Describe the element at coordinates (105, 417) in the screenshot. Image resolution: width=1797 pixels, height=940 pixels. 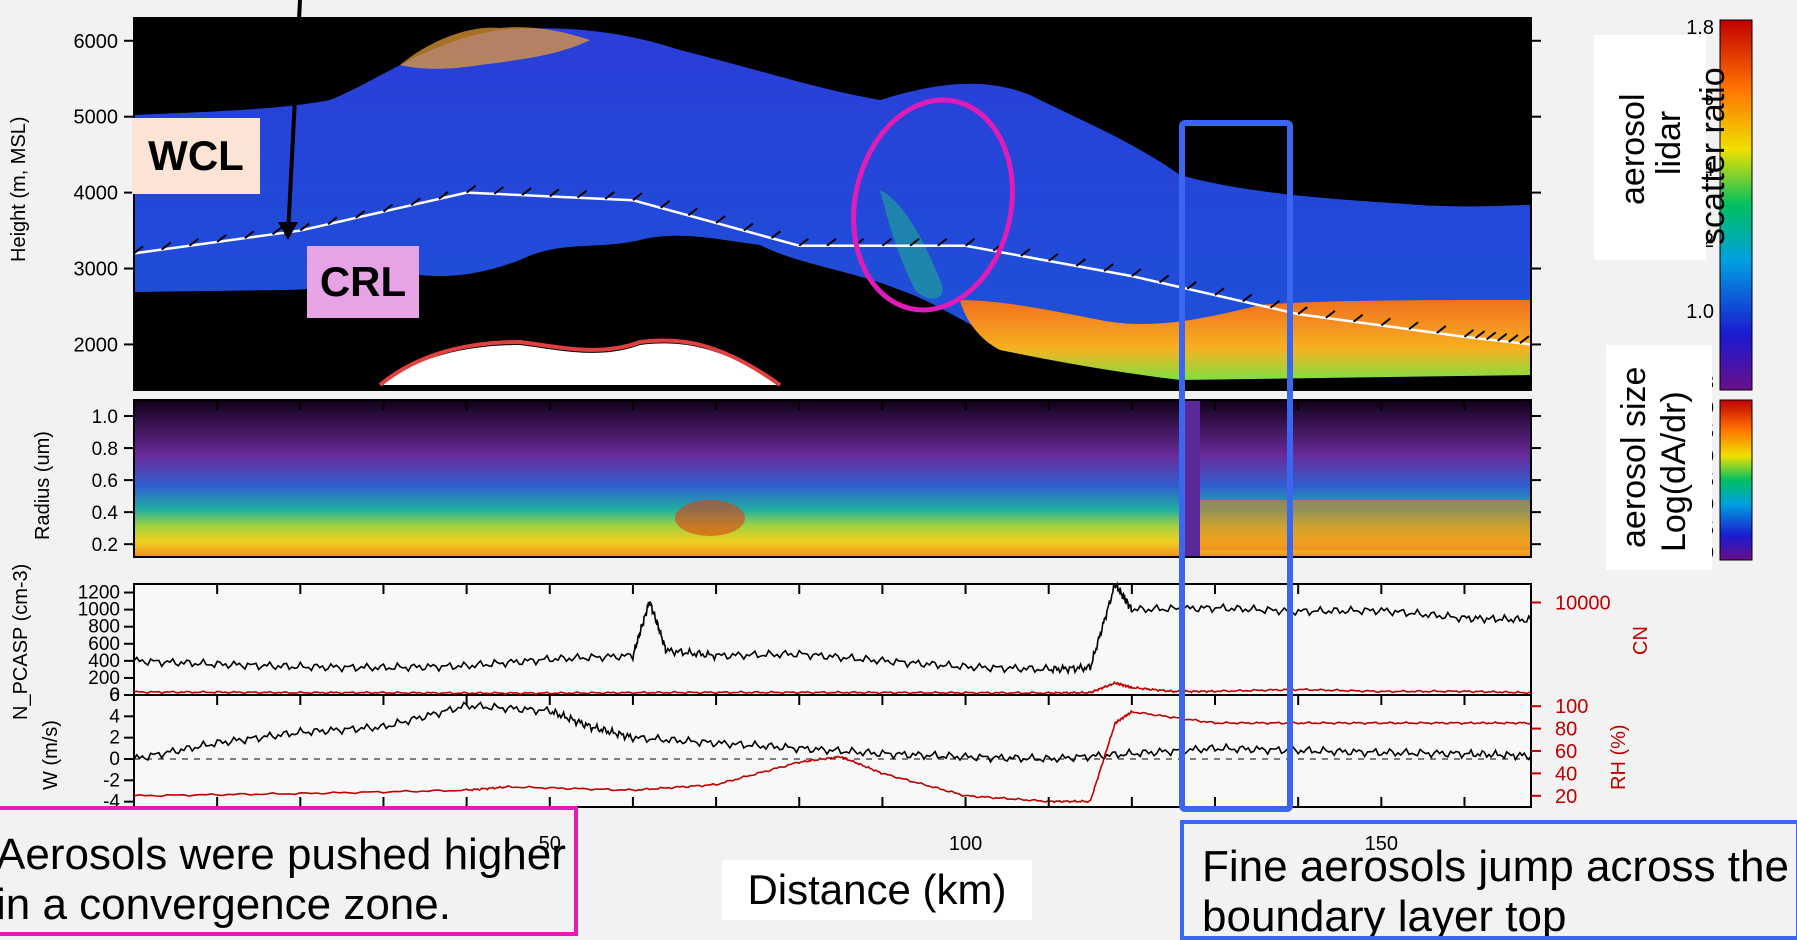
I see `radius-tick-label: 1.0` at that location.